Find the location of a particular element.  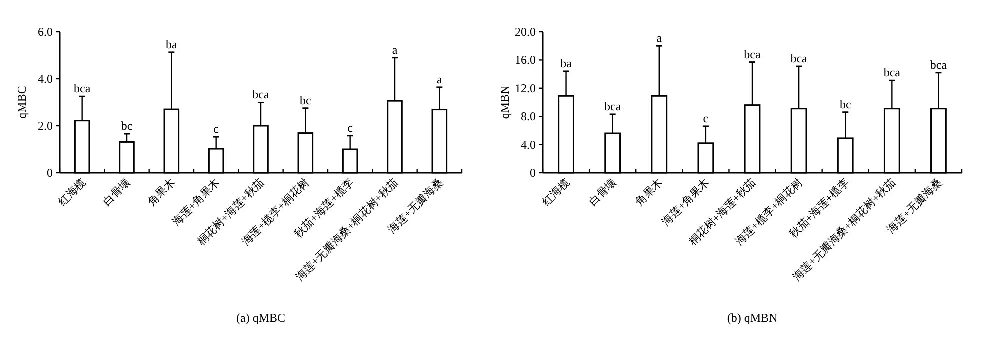

y-tick-label: 16.0 is located at coordinates (525, 60).